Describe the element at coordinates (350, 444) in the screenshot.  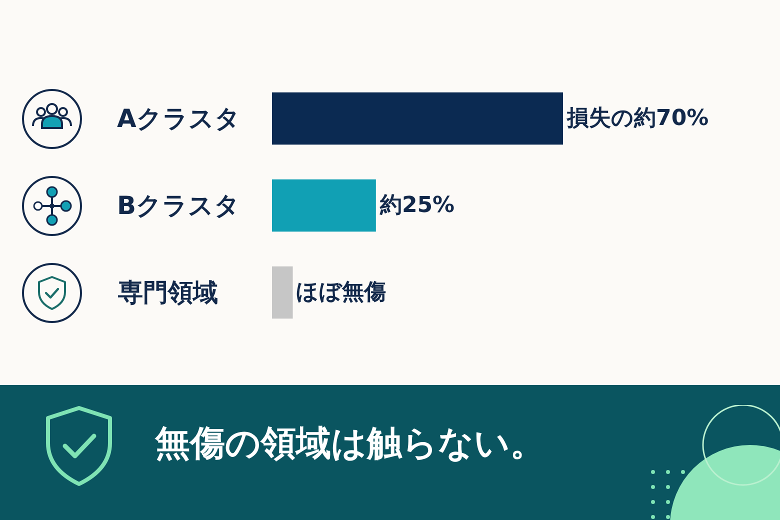
I see `text: 無傷の領域は触らない。` at that location.